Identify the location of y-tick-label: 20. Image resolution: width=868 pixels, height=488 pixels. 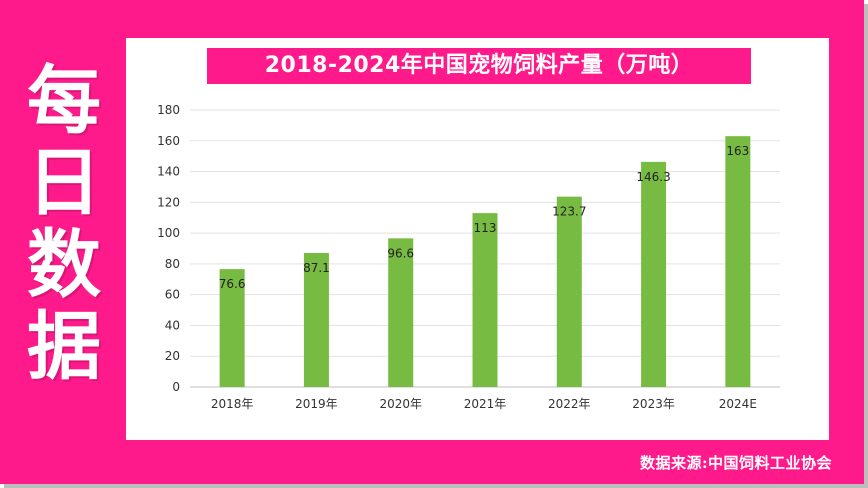
(172, 356).